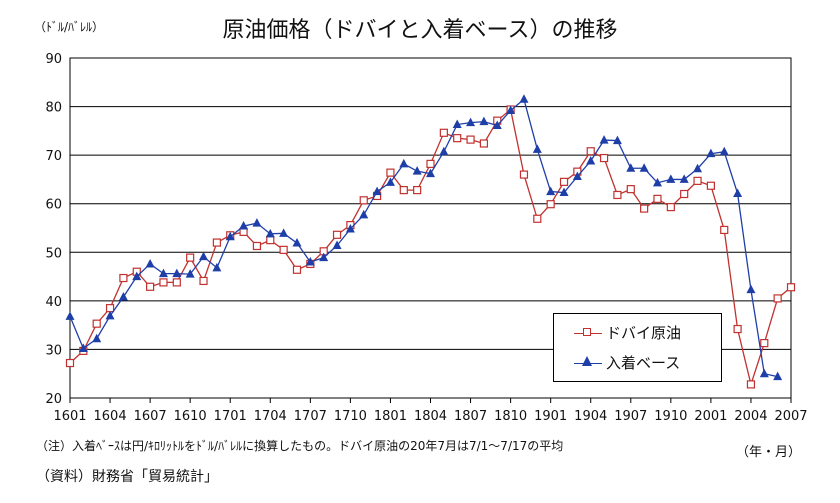  I want to click on x-axis-unit: （年・月）, so click(769, 452).